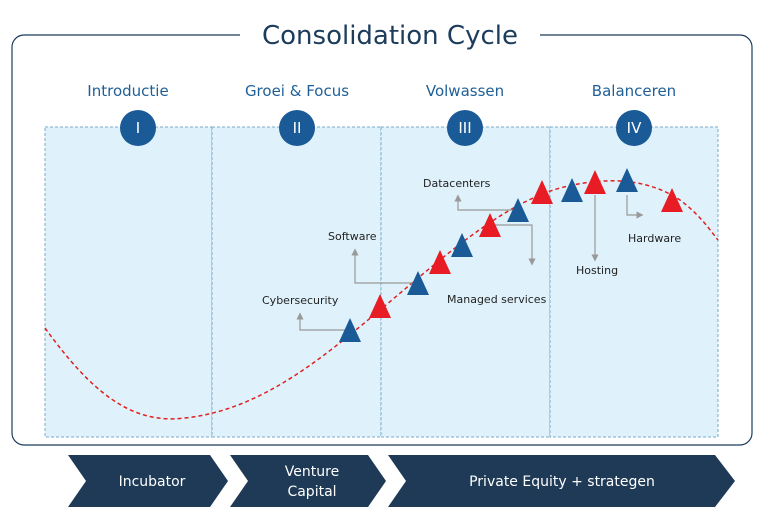 The image size is (768, 517). Describe the element at coordinates (311, 492) in the screenshot. I see `stage-label: Capital` at that location.